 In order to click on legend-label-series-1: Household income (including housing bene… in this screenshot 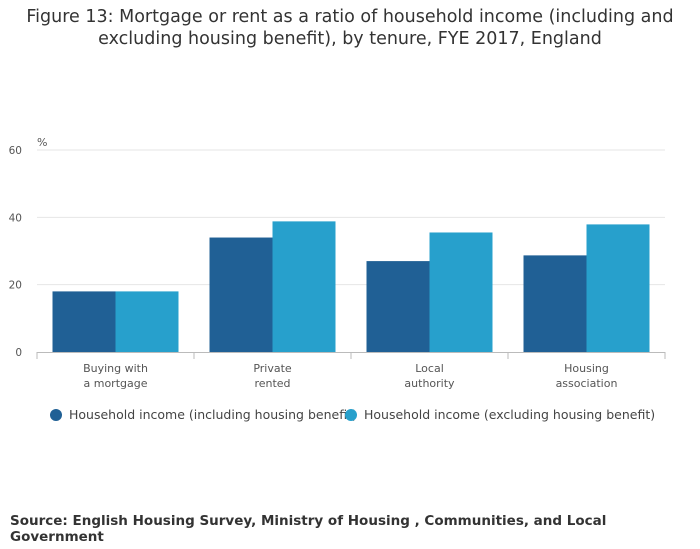, I will do `click(213, 414)`.